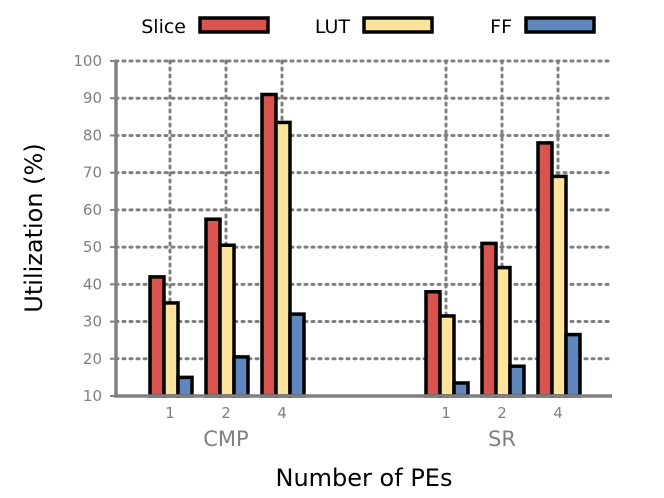 Image resolution: width=664 pixels, height=498 pixels. What do you see at coordinates (92, 322) in the screenshot?
I see `y-tick-label: 30` at bounding box center [92, 322].